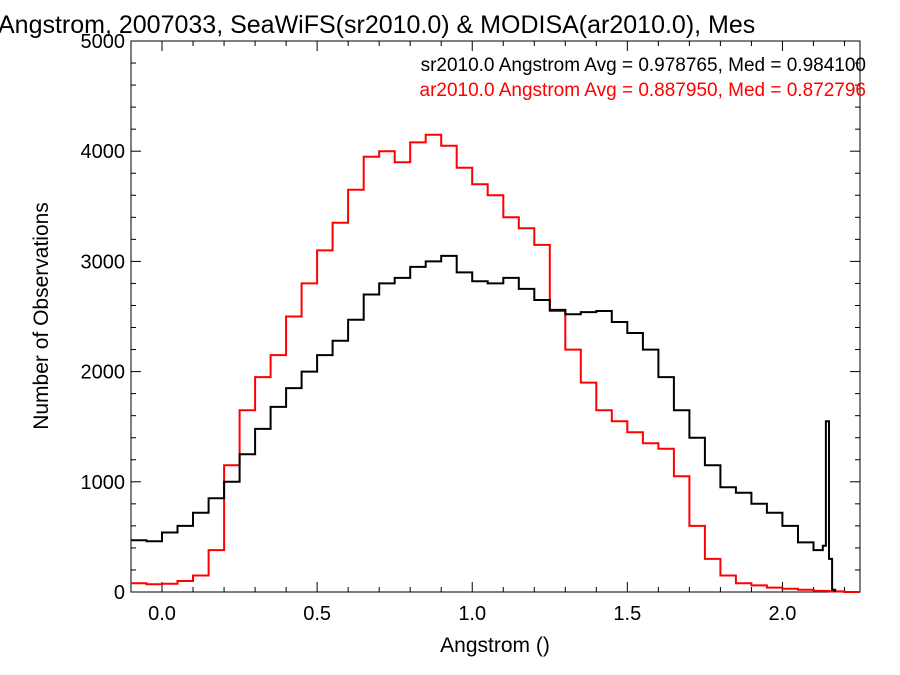  Describe the element at coordinates (495, 645) in the screenshot. I see `x-axis-label: Angstrom ()` at that location.